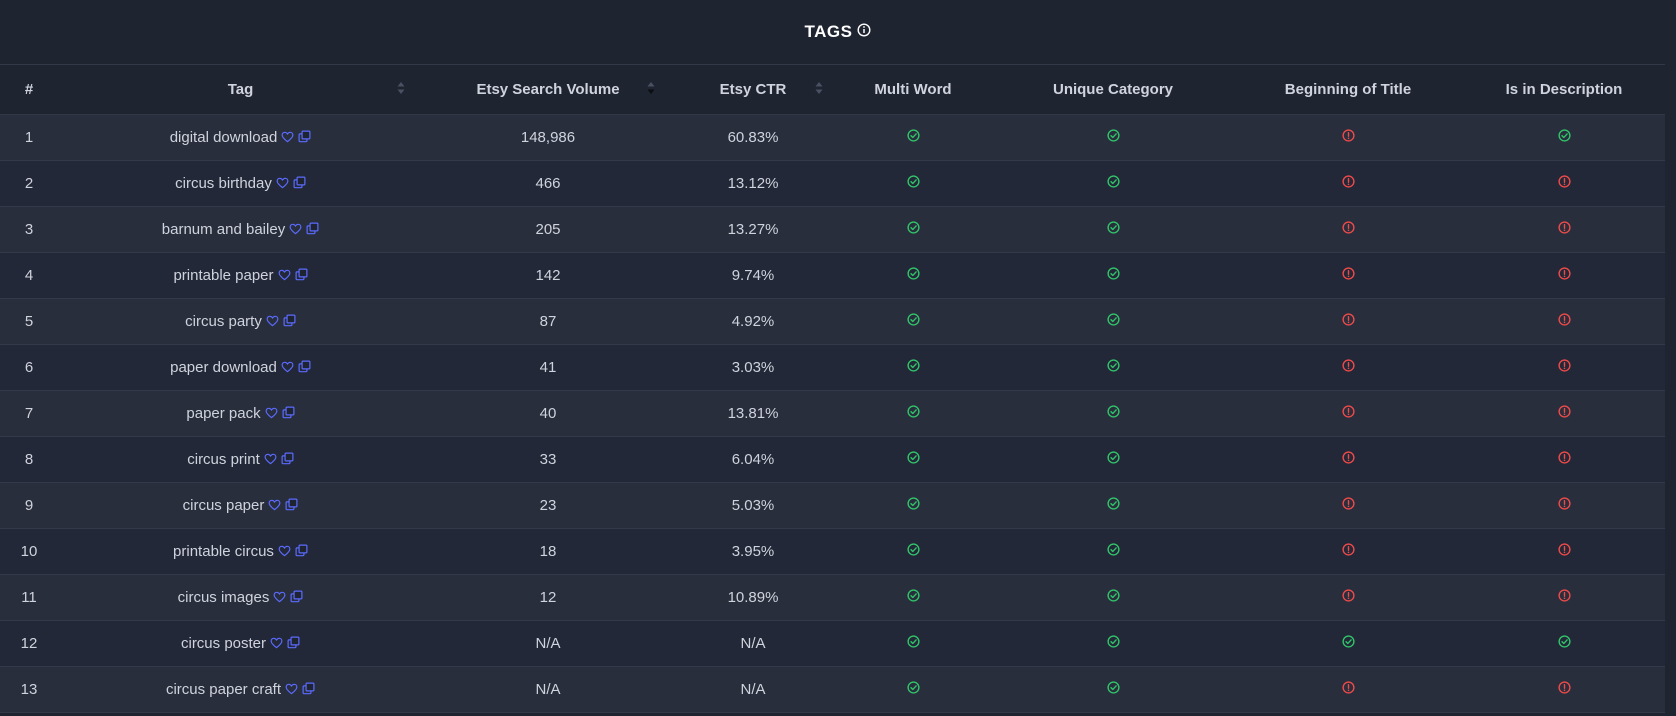  Describe the element at coordinates (548, 505) in the screenshot. I see `search-volume-cell: 23` at that location.